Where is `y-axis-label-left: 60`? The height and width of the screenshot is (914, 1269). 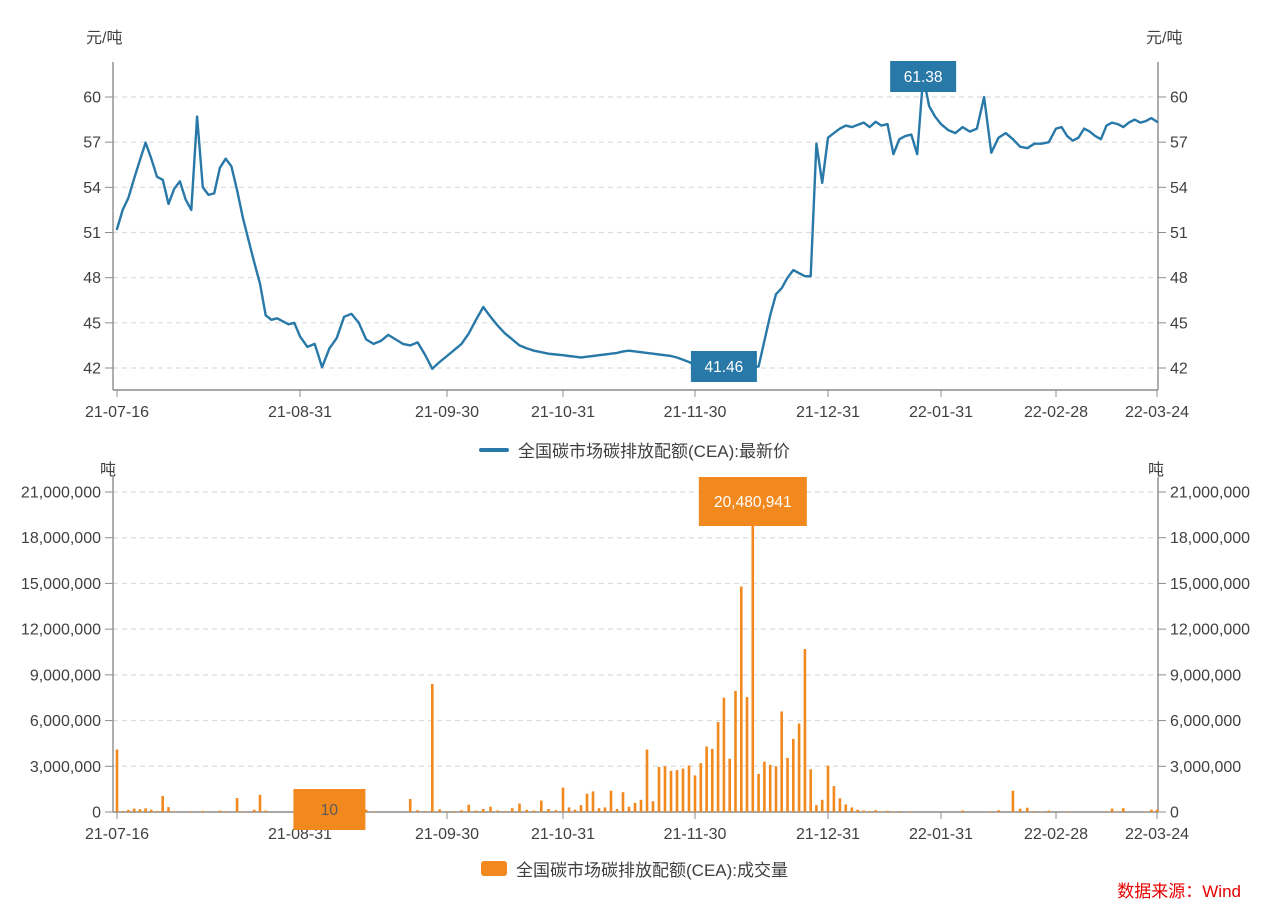
y-axis-label-left: 60 is located at coordinates (92, 98).